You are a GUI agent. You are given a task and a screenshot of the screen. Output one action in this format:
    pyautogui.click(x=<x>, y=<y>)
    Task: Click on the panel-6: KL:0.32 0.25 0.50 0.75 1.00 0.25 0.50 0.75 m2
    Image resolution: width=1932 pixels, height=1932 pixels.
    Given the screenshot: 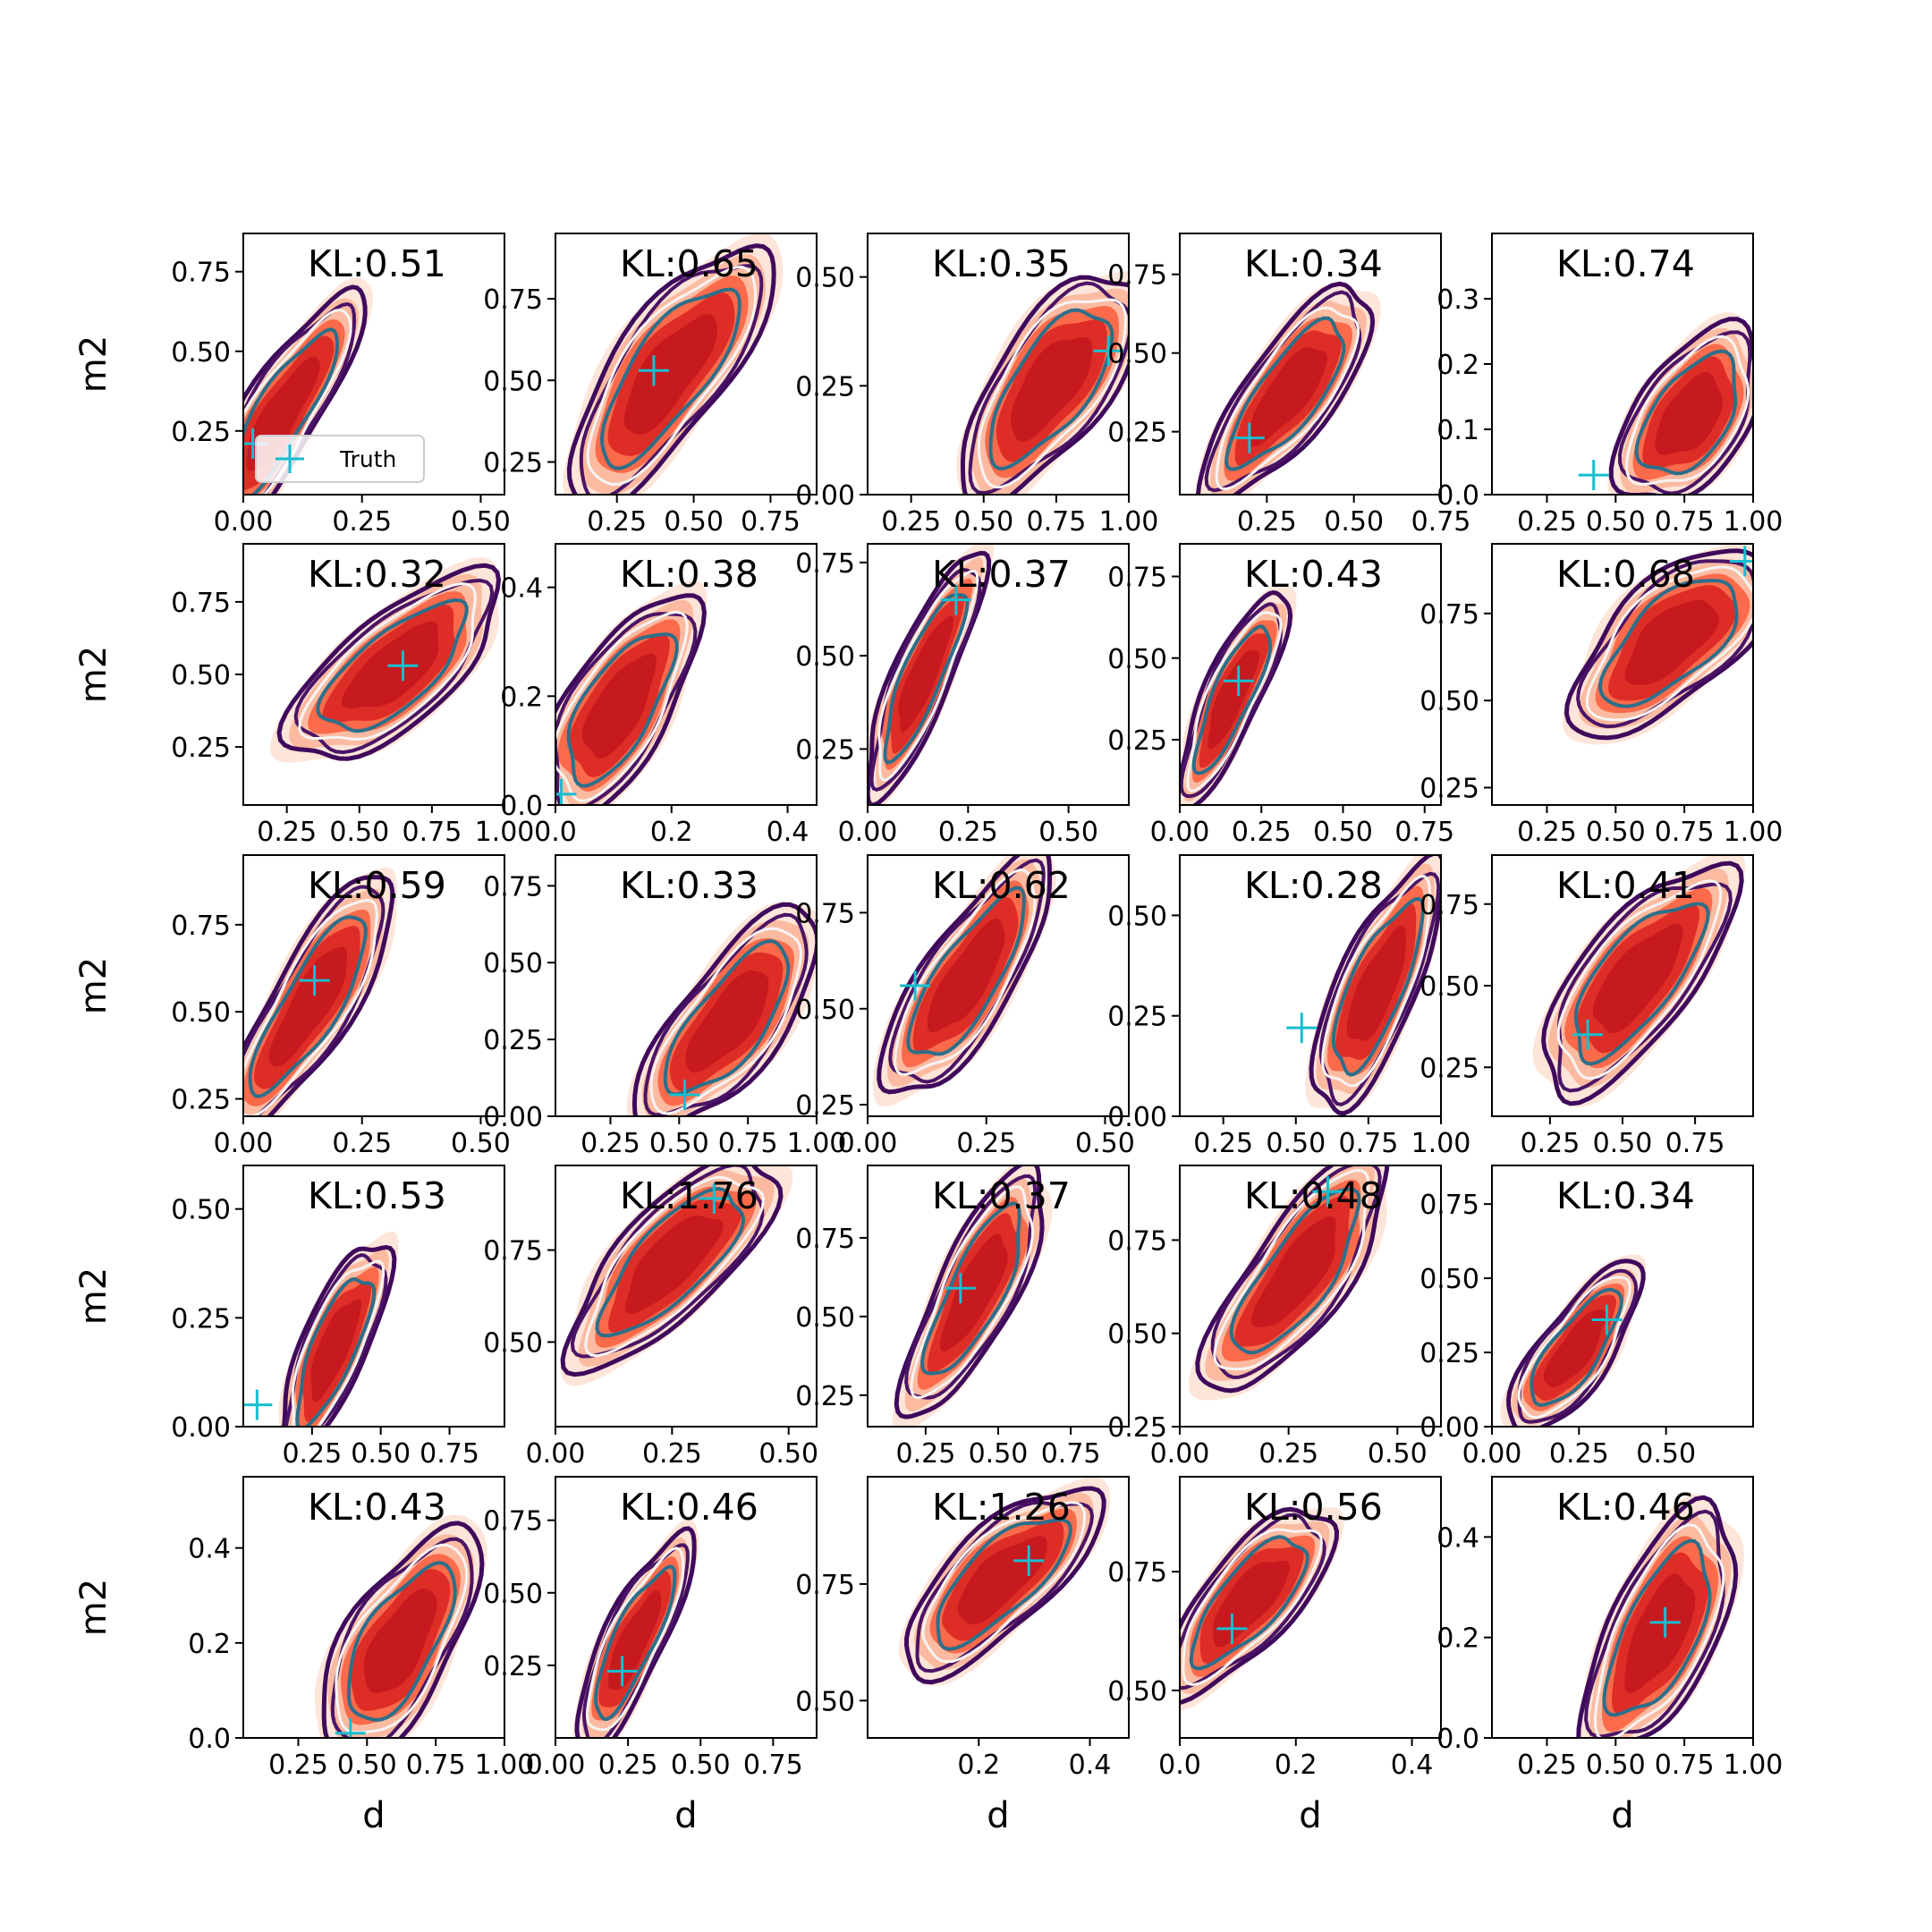 What is the action you would take?
    pyautogui.click(x=303, y=695)
    